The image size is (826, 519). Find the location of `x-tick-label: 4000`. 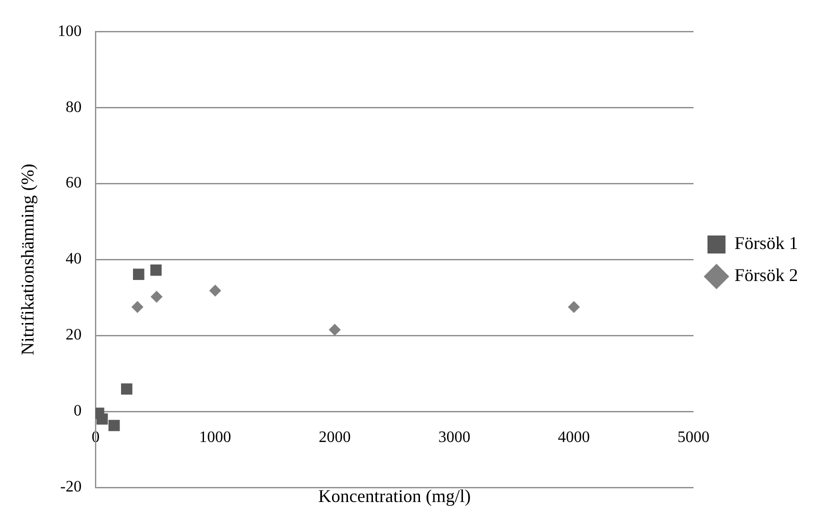

x-tick-label: 4000 is located at coordinates (574, 437).